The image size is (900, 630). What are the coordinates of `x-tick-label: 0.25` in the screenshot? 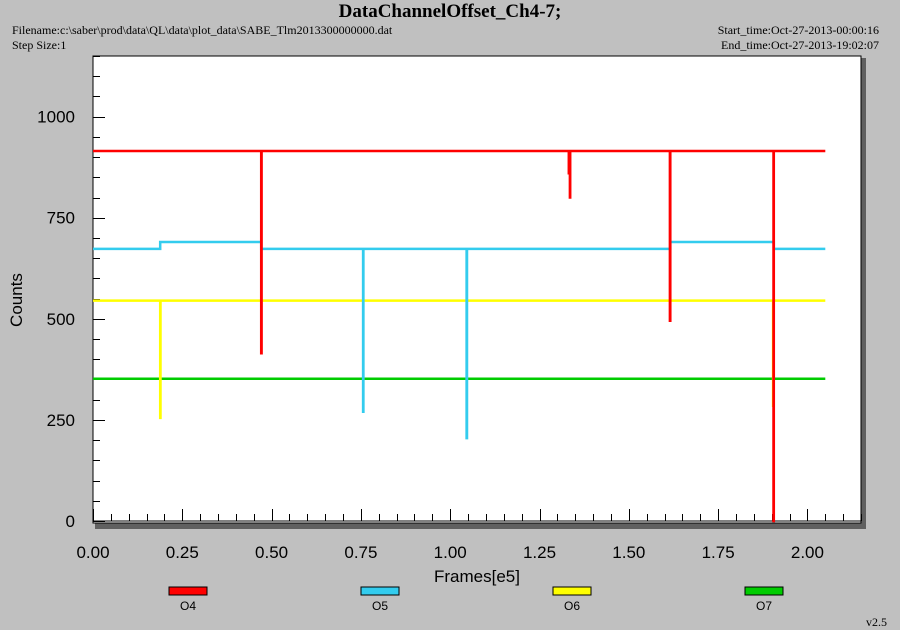 It's located at (182, 552).